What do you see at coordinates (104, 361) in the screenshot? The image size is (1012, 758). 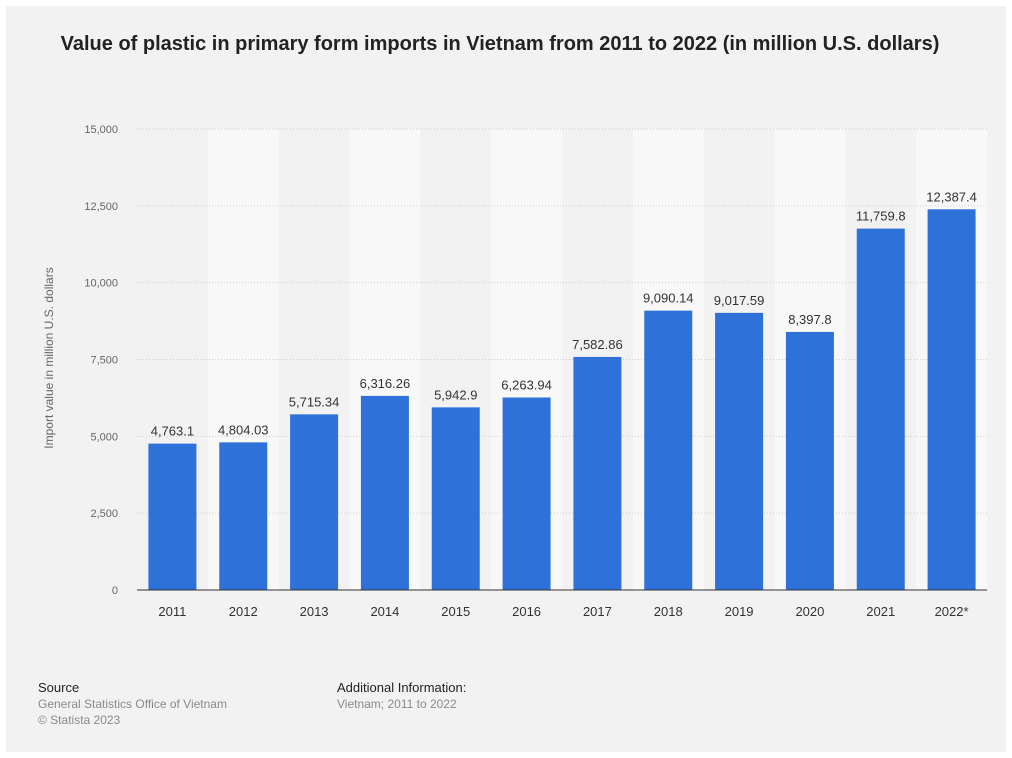 I see `y-tick-label: 7,500` at bounding box center [104, 361].